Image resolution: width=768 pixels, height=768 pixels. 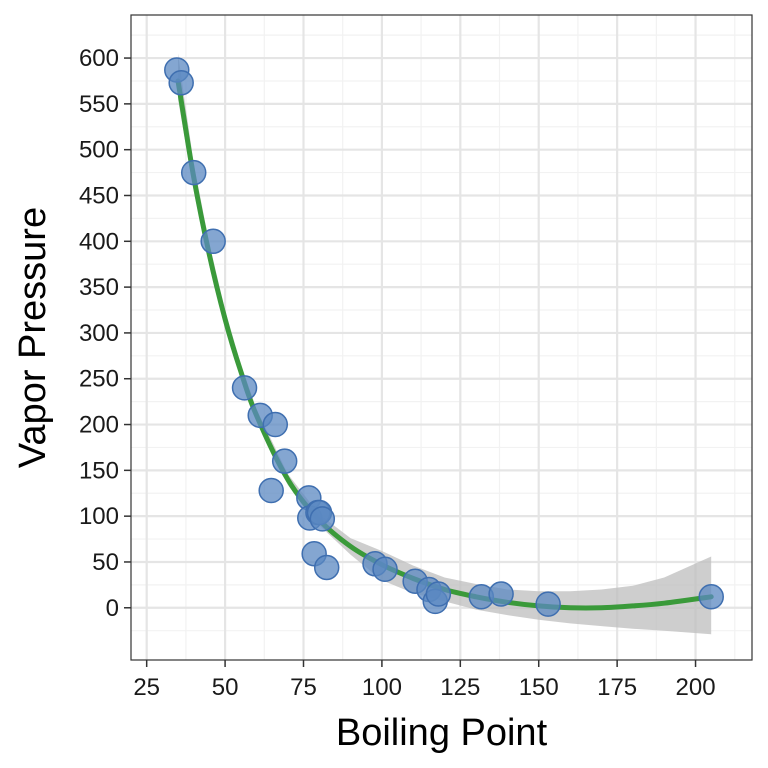 I want to click on y-tick-label: 600, so click(x=99, y=58).